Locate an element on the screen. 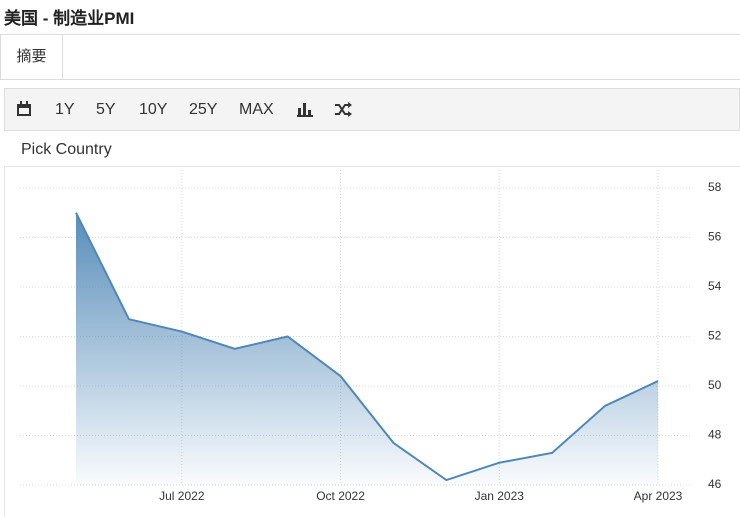  range-button: MAX is located at coordinates (256, 109).